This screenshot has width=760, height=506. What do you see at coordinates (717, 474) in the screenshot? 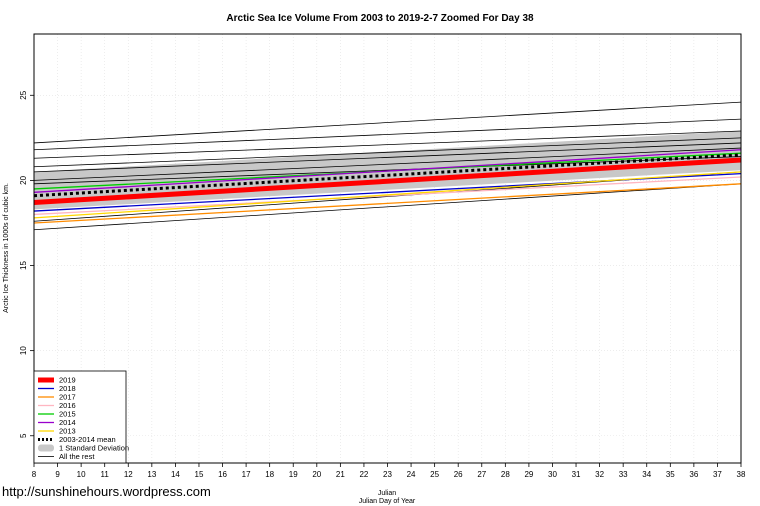
I see `x-tick-label: 37` at bounding box center [717, 474].